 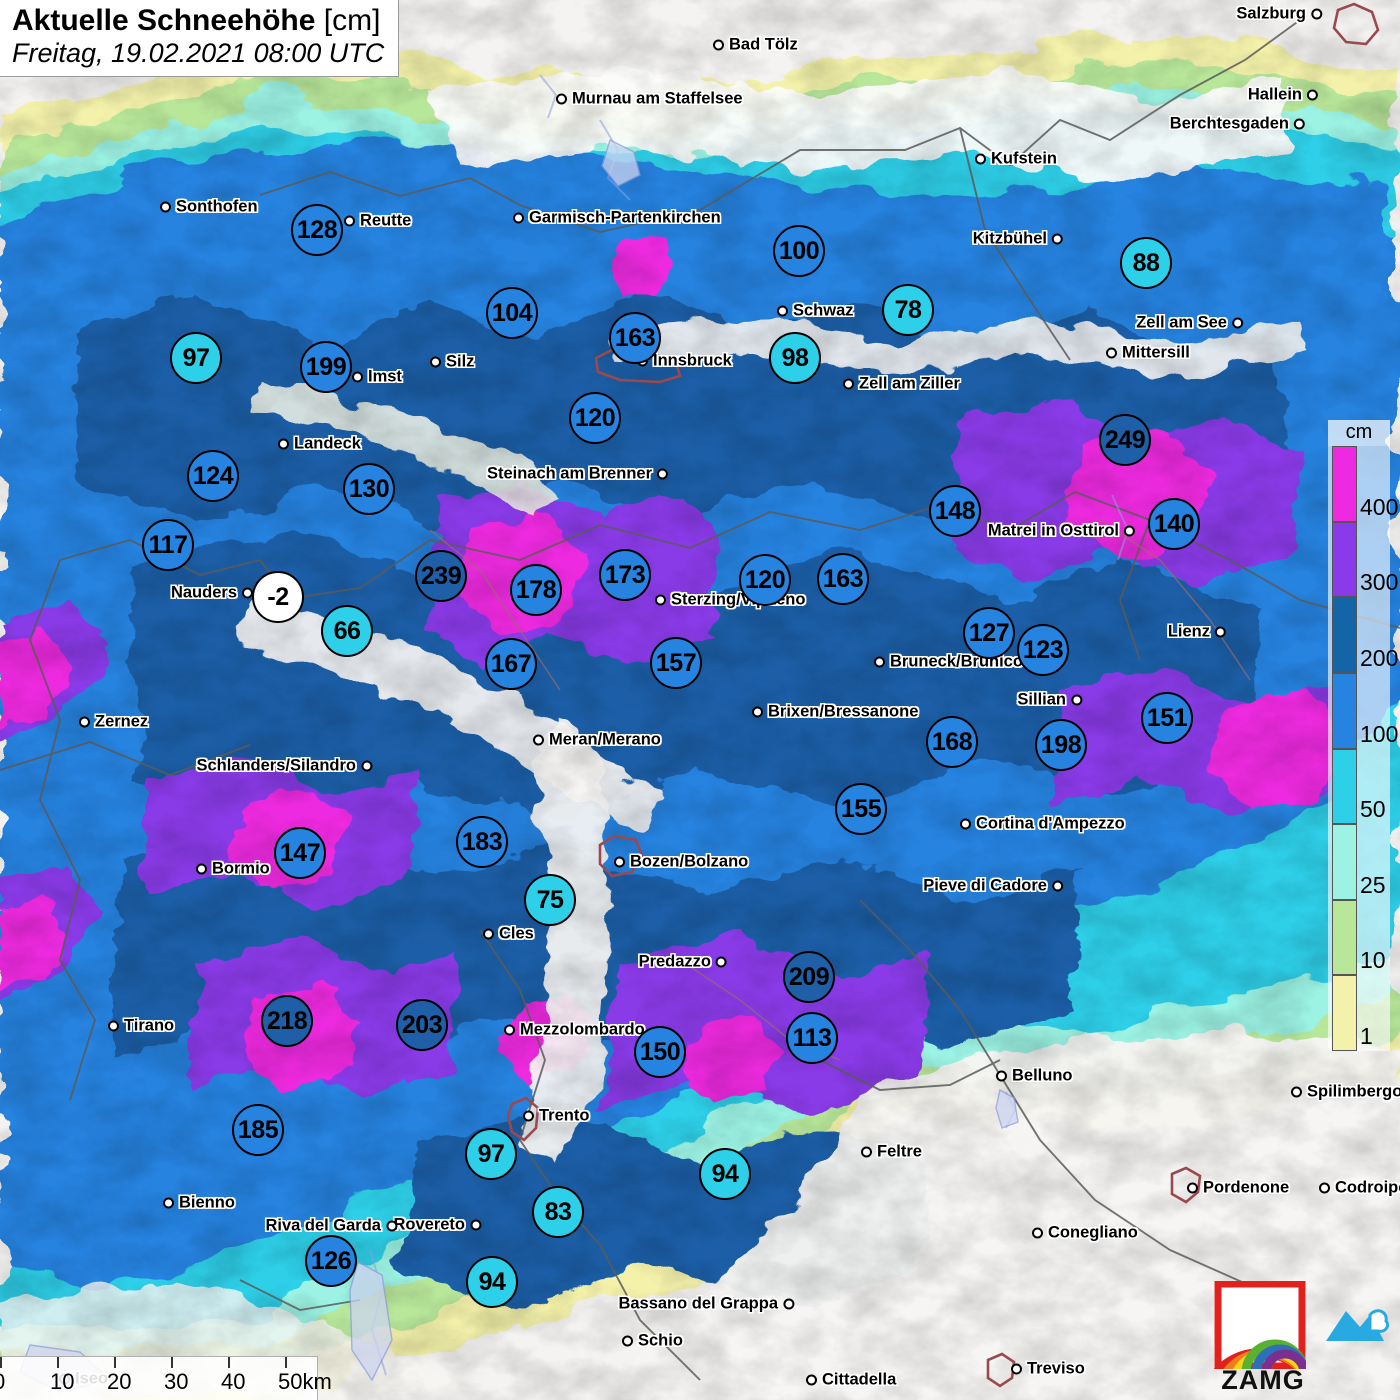 What do you see at coordinates (952, 742) in the screenshot?
I see `station-value-marker: 168` at bounding box center [952, 742].